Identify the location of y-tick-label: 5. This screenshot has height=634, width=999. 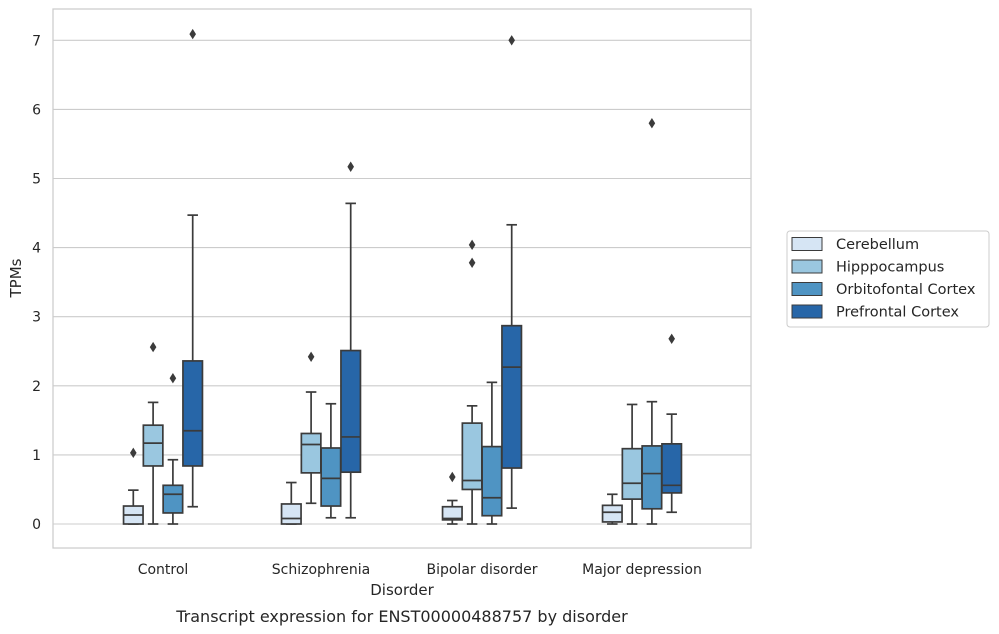
(36, 180).